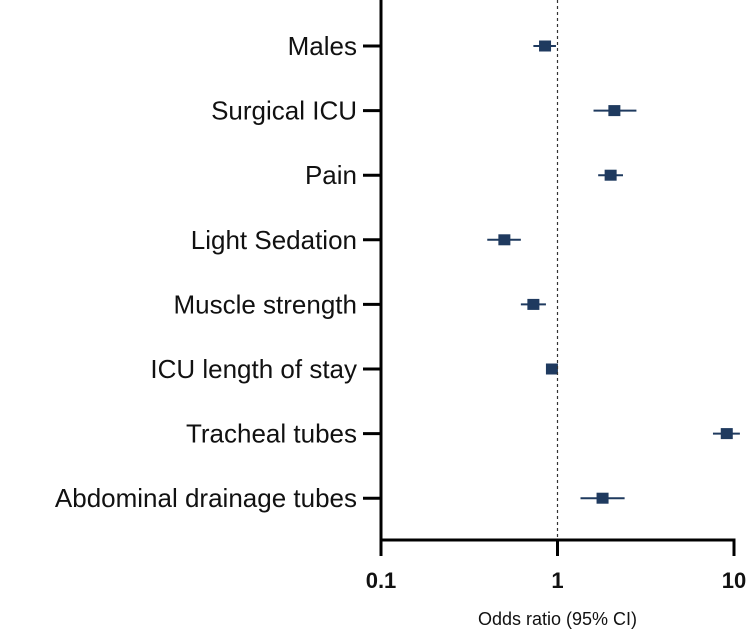 The height and width of the screenshot is (633, 750). What do you see at coordinates (322, 46) in the screenshot?
I see `category-label: Males` at bounding box center [322, 46].